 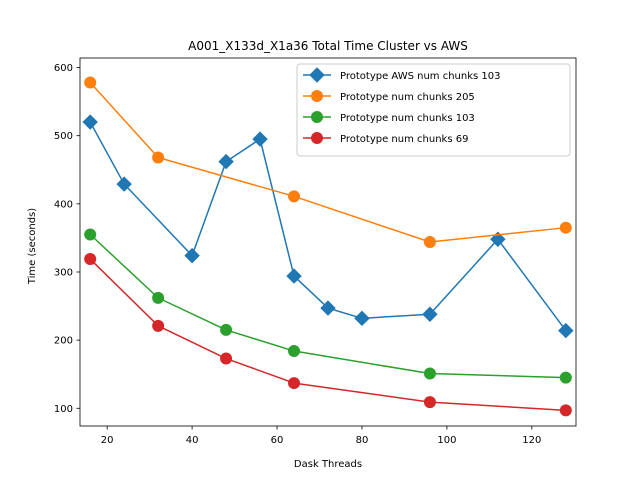 I want to click on legend-box, so click(x=433, y=110).